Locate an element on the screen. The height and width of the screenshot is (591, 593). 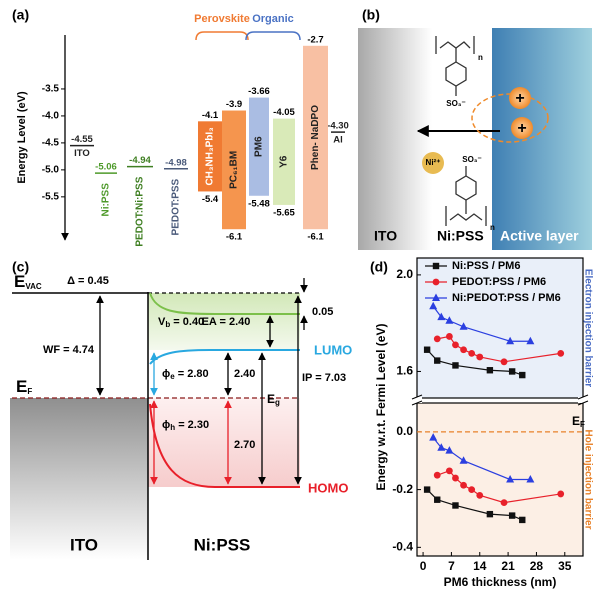
ion is located at coordinates (433, 163).